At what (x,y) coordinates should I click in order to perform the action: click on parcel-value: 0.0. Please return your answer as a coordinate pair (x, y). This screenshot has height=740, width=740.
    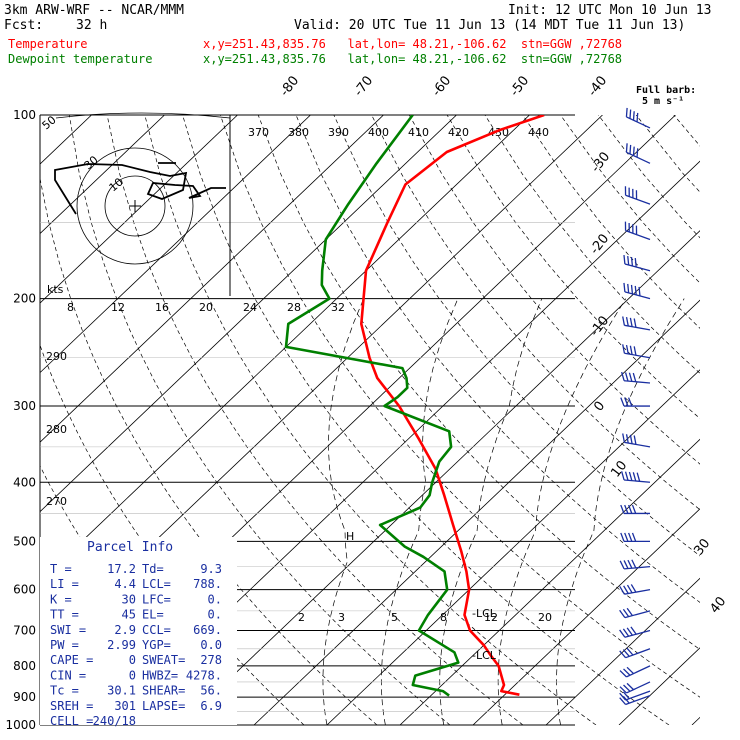
    Looking at the image, I should click on (211, 645).